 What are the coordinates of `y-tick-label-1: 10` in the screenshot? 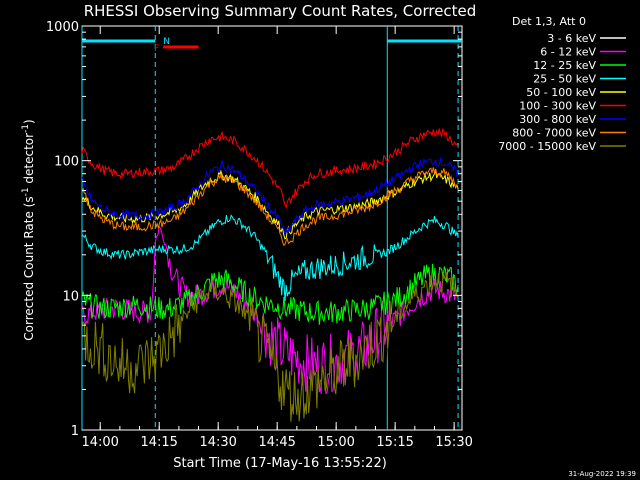 It's located at (70, 296).